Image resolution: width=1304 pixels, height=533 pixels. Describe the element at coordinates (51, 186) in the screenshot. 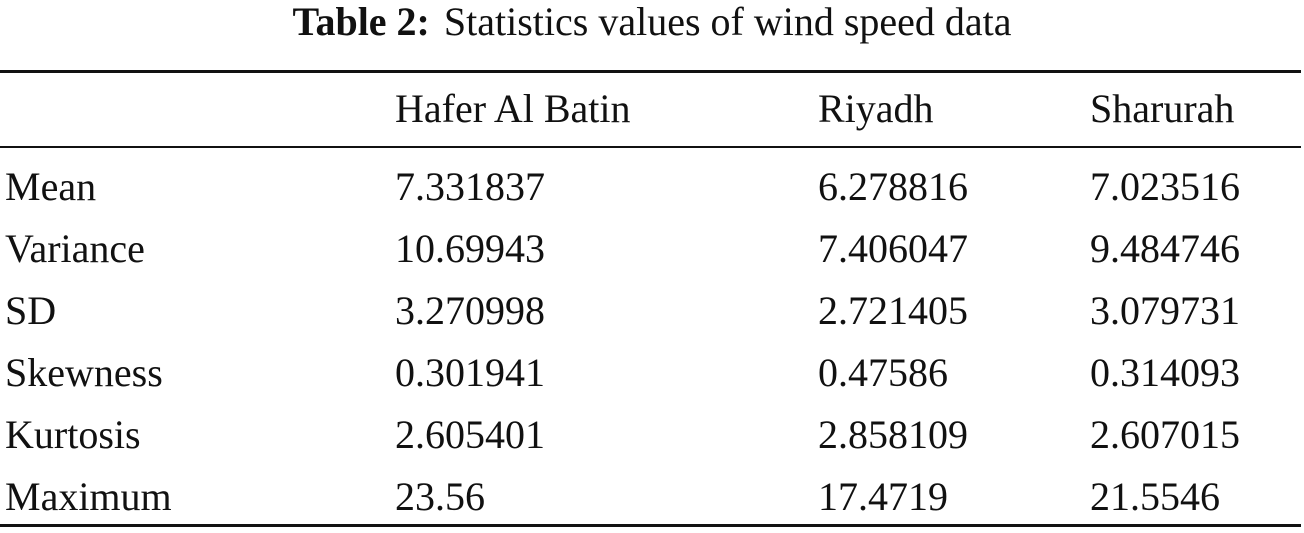

I see `row-label: Mean` at that location.